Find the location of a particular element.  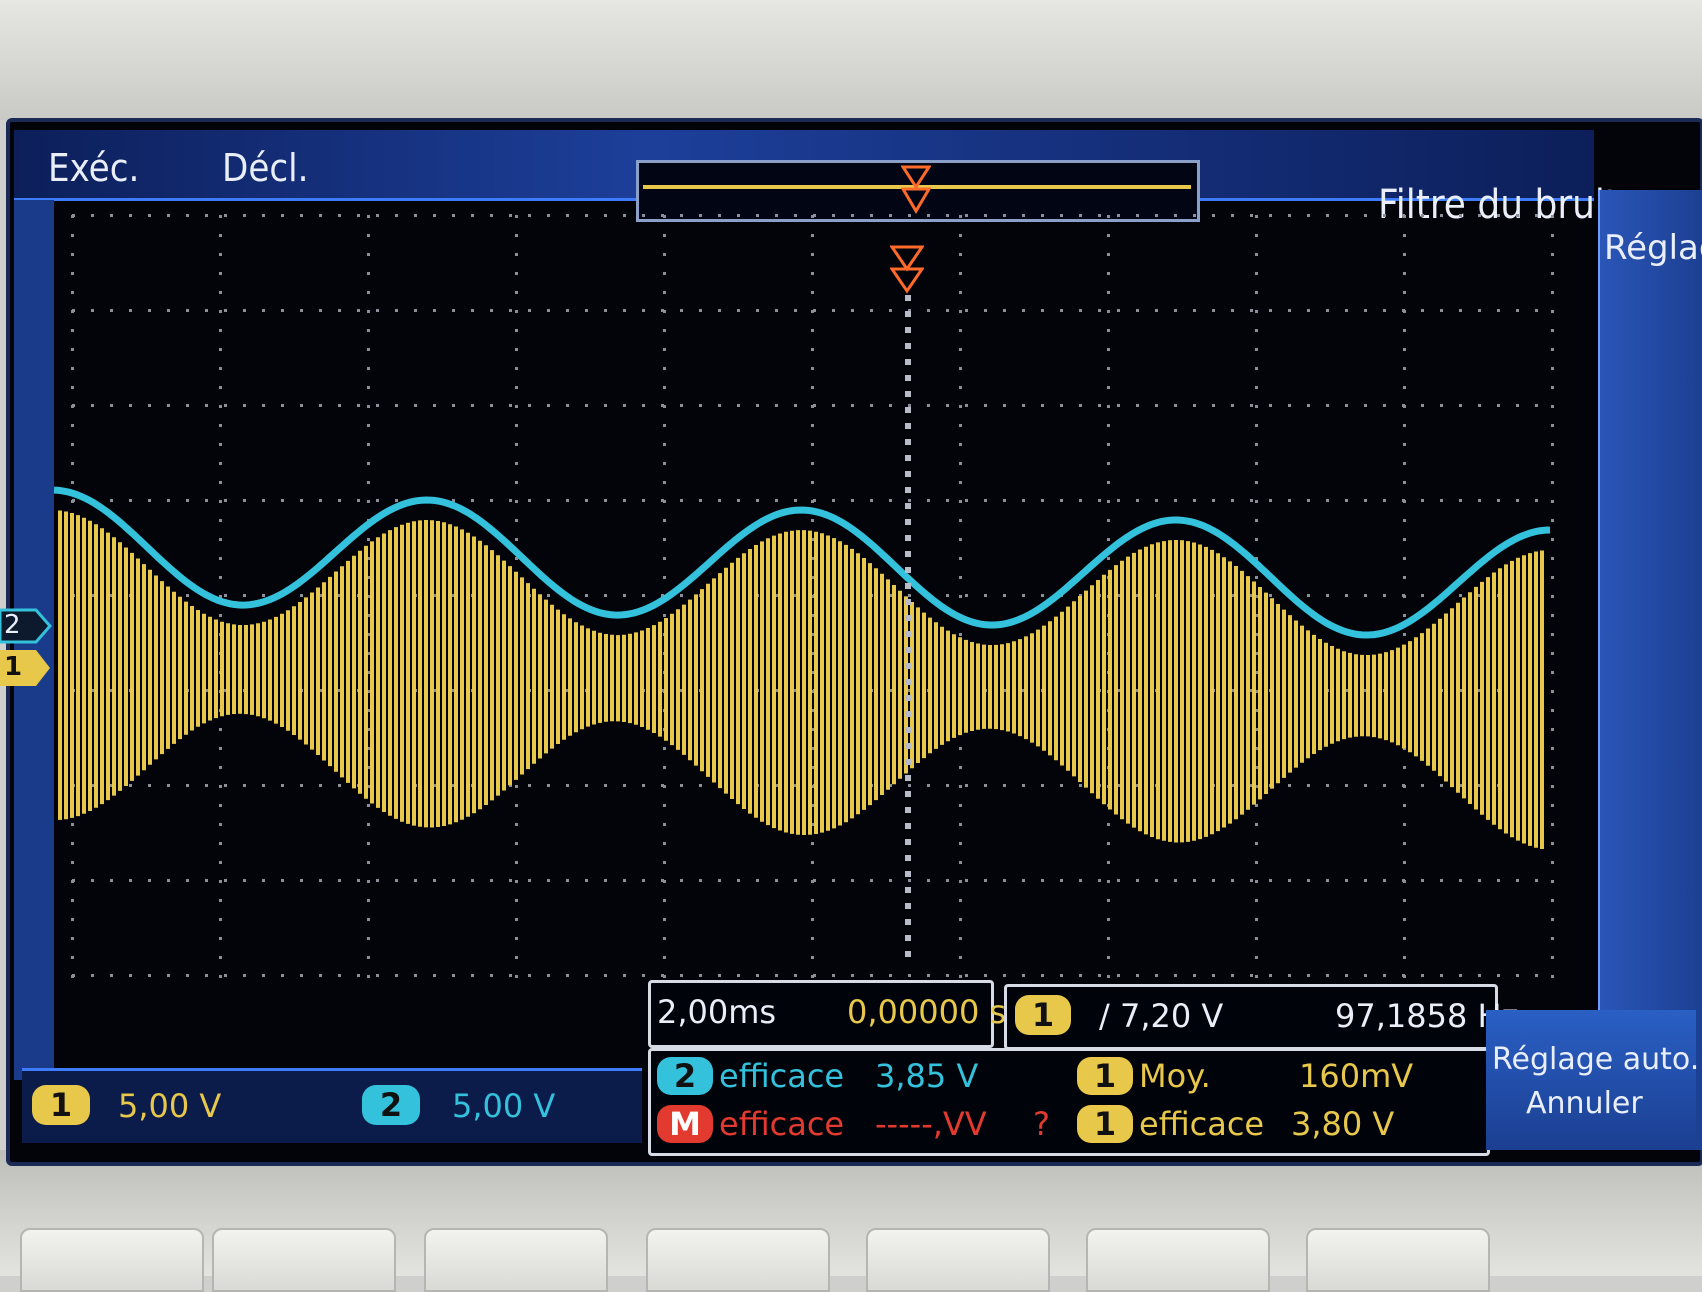

ch2-waveform is located at coordinates (802, 562).